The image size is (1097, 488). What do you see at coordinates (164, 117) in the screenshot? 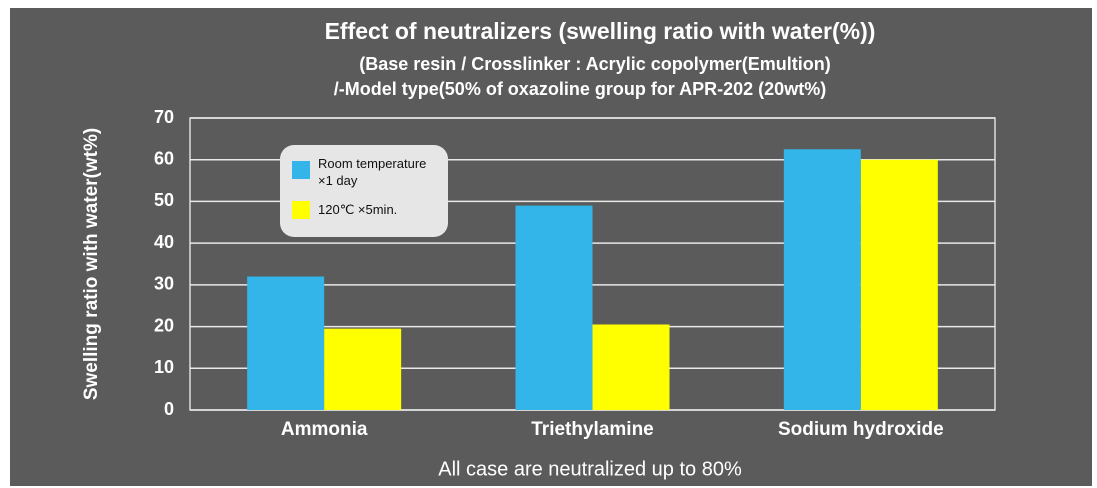
I see `y-tick-label: 70` at bounding box center [164, 117].